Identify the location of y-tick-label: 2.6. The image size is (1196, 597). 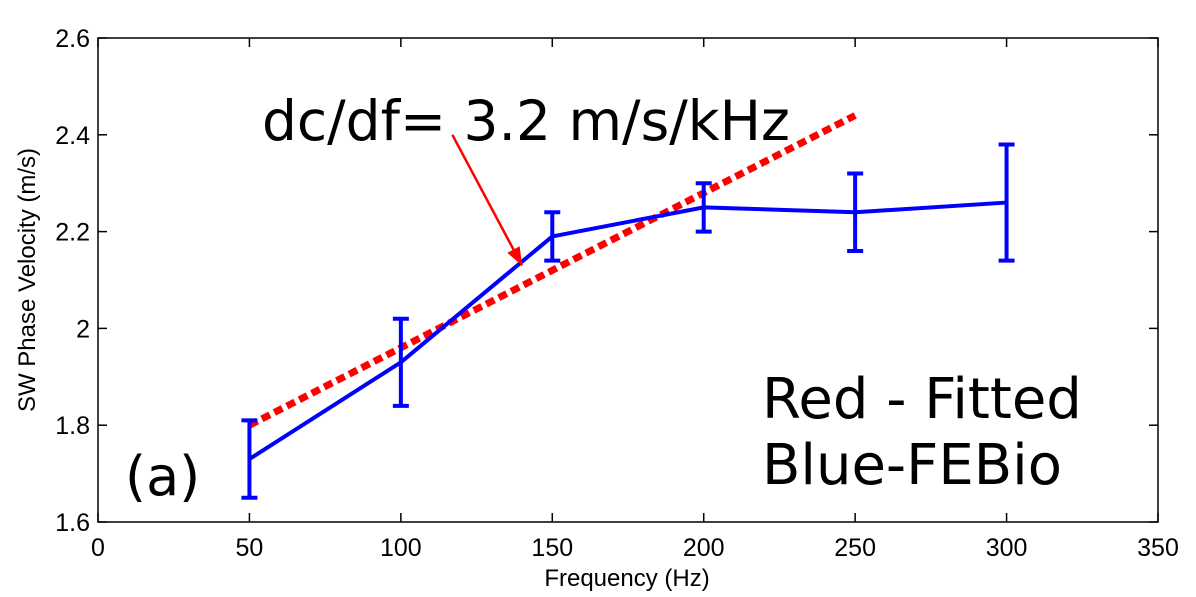
(72, 39).